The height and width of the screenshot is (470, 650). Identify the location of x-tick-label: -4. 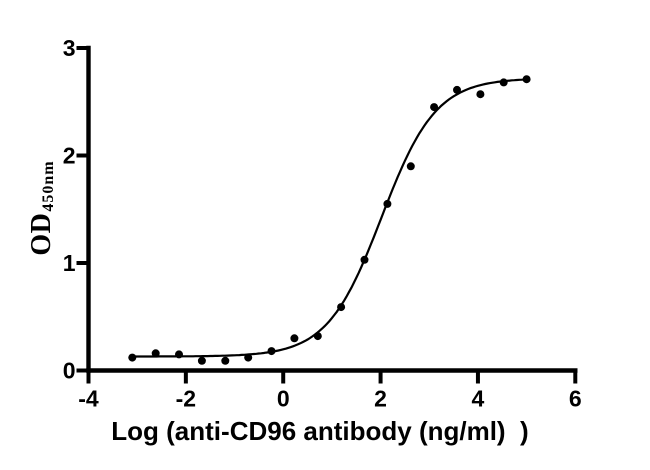
(88, 399).